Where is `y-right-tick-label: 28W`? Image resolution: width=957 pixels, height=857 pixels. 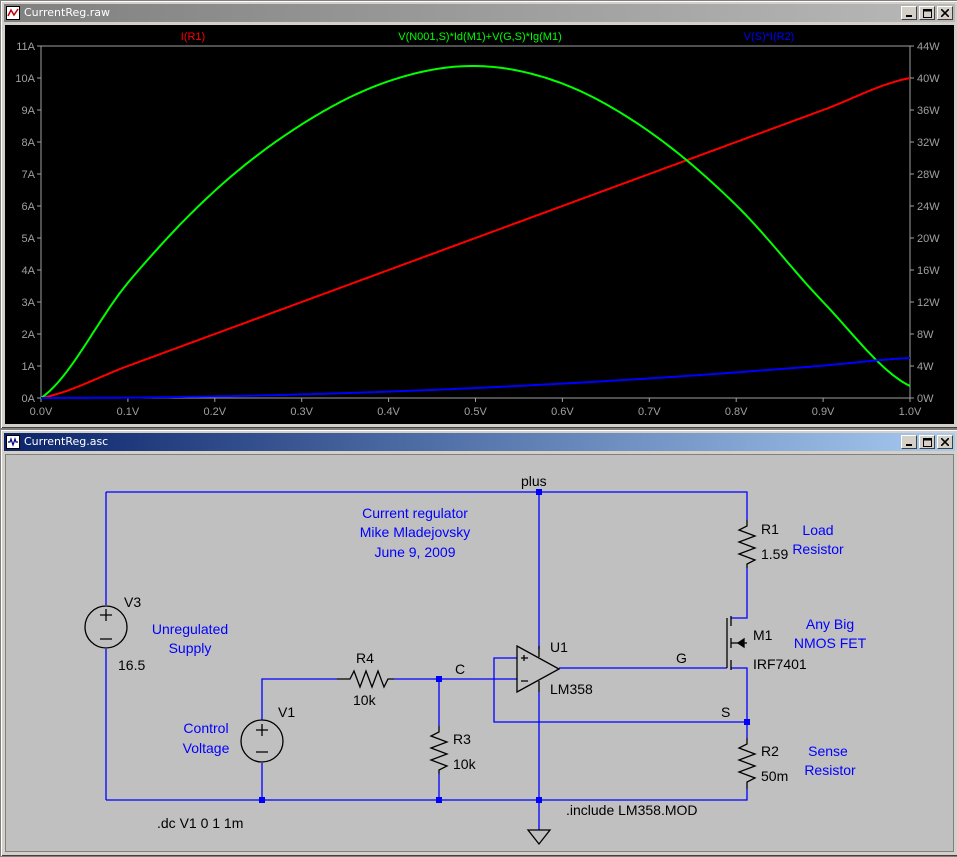
y-right-tick-label: 28W is located at coordinates (928, 175).